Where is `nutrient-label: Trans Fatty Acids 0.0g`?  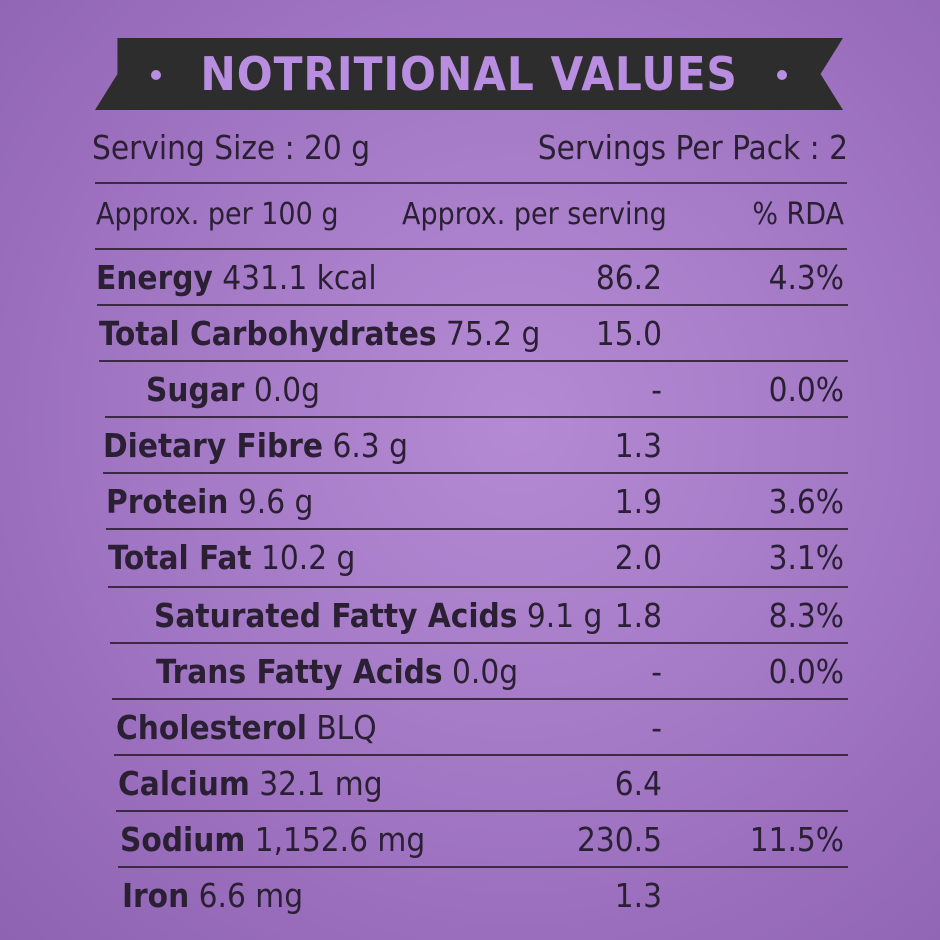 nutrient-label: Trans Fatty Acids 0.0g is located at coordinates (337, 671).